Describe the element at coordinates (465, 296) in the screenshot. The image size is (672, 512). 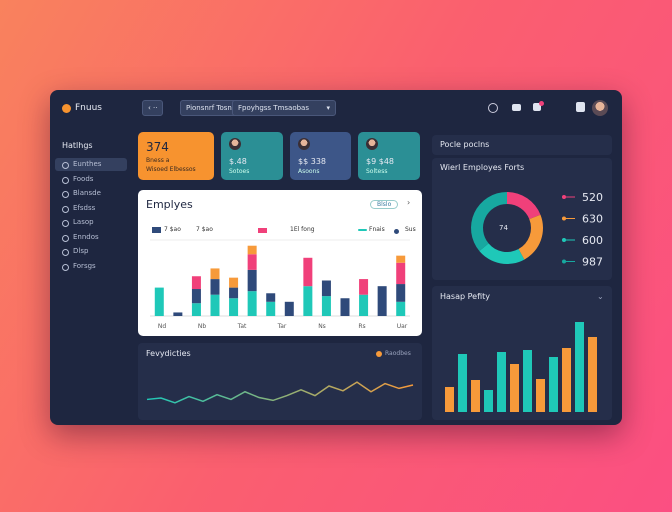
I see `activity-title: Hasap Pefity` at that location.